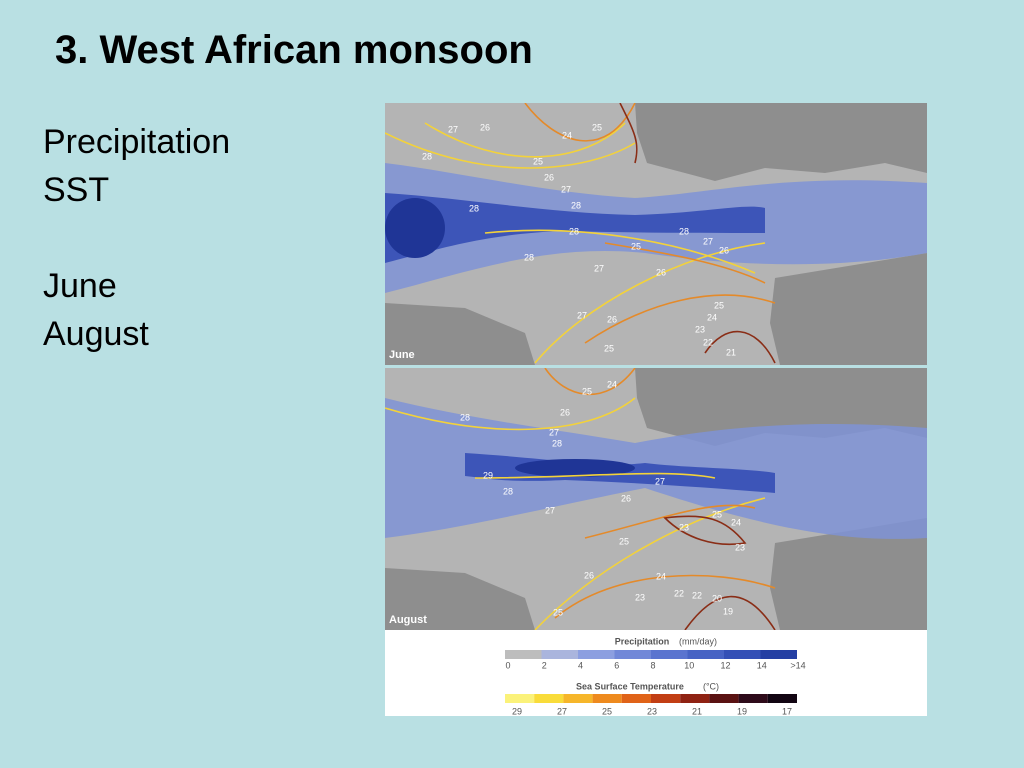 Image resolution: width=1024 pixels, height=768 pixels. What do you see at coordinates (742, 711) in the screenshot?
I see `legend-tick-label: 19` at bounding box center [742, 711].